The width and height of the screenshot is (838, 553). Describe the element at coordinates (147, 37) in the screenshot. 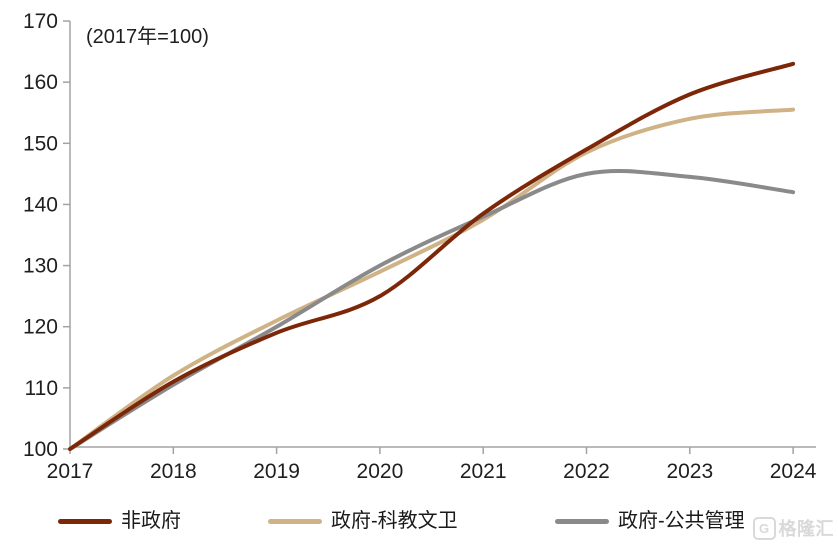

I see `chart-annotation: (2017年=100)` at that location.